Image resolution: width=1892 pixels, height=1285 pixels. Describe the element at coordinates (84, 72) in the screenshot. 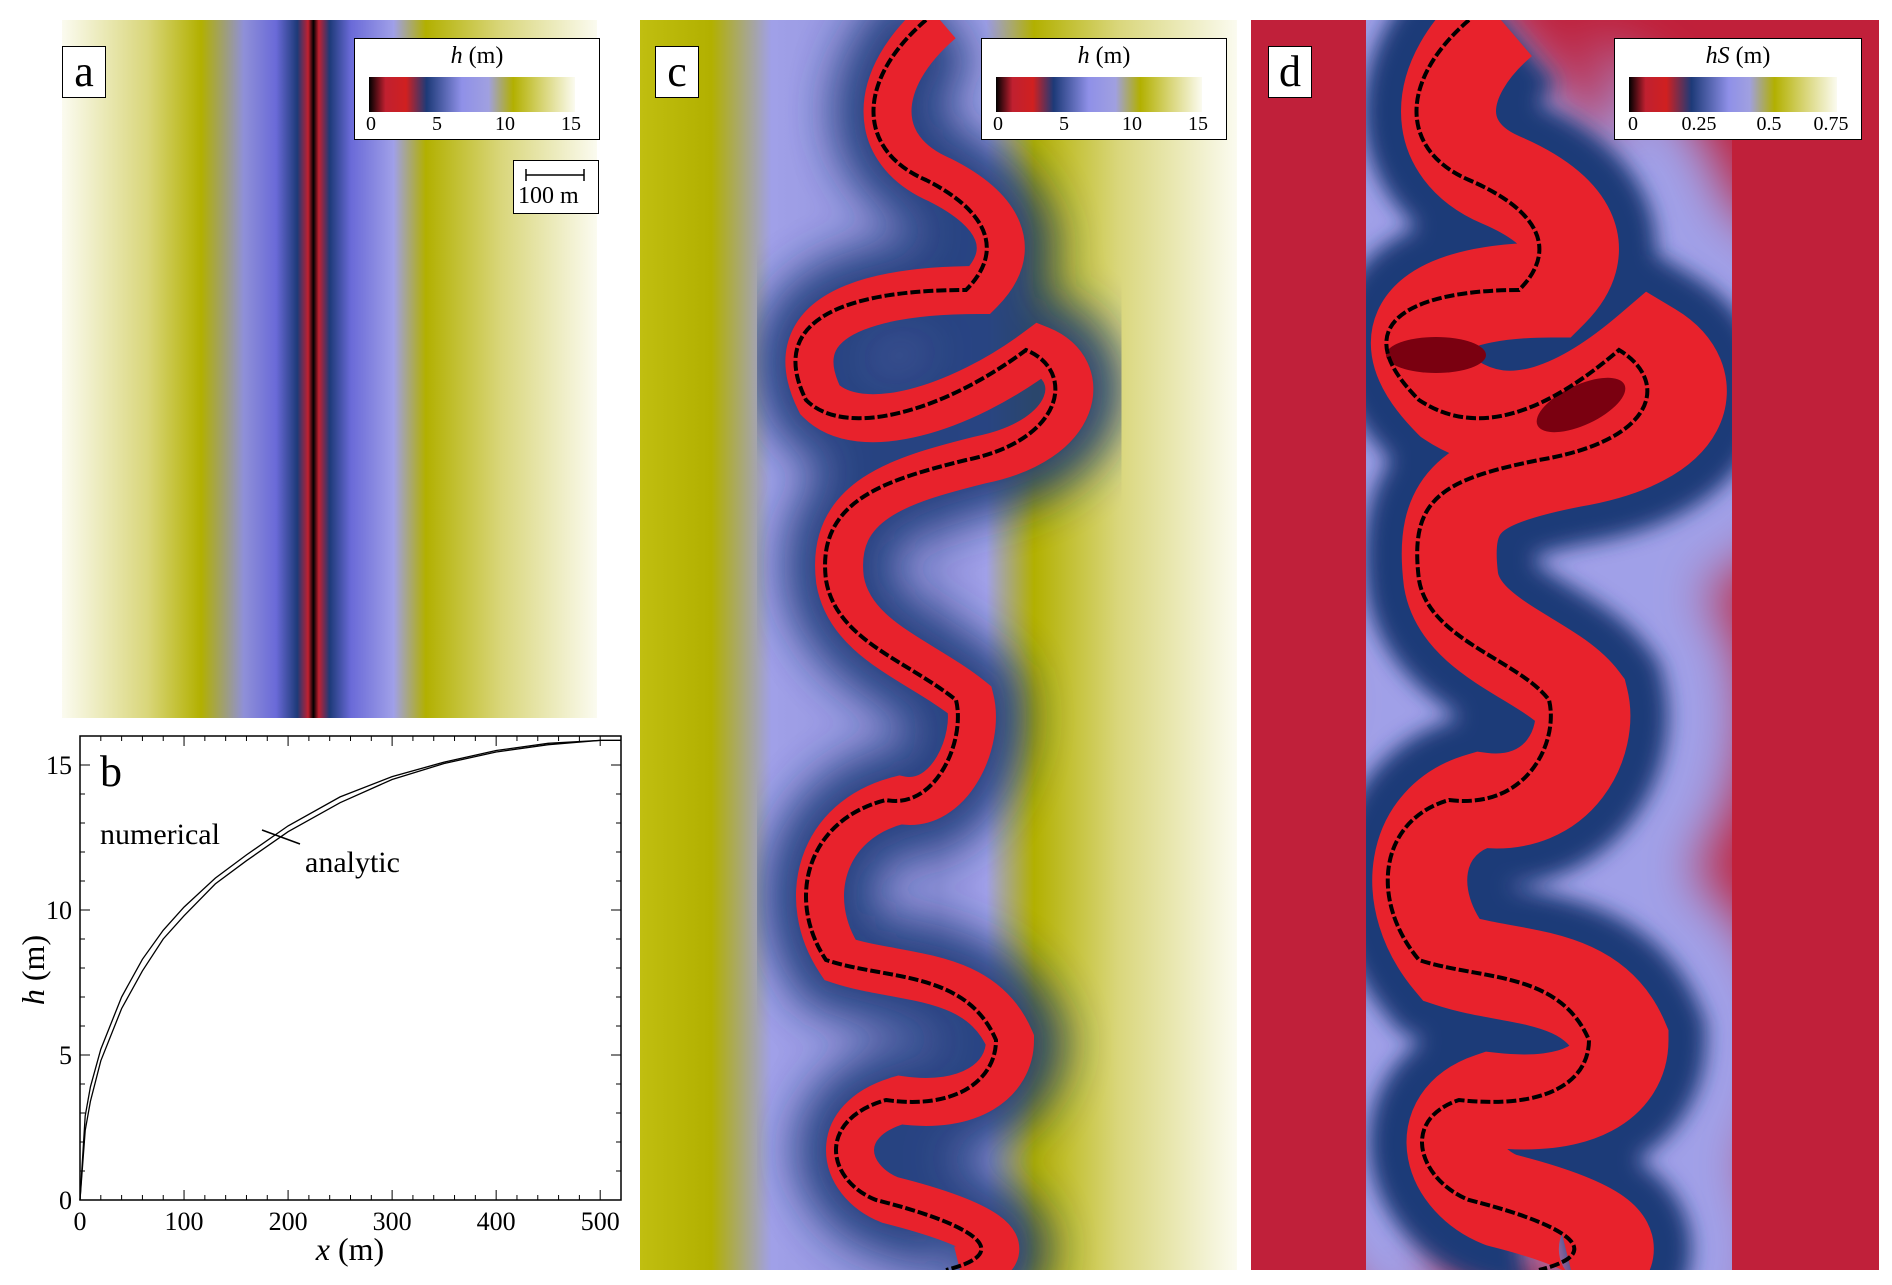

I see `panel-a-letter: a` at that location.